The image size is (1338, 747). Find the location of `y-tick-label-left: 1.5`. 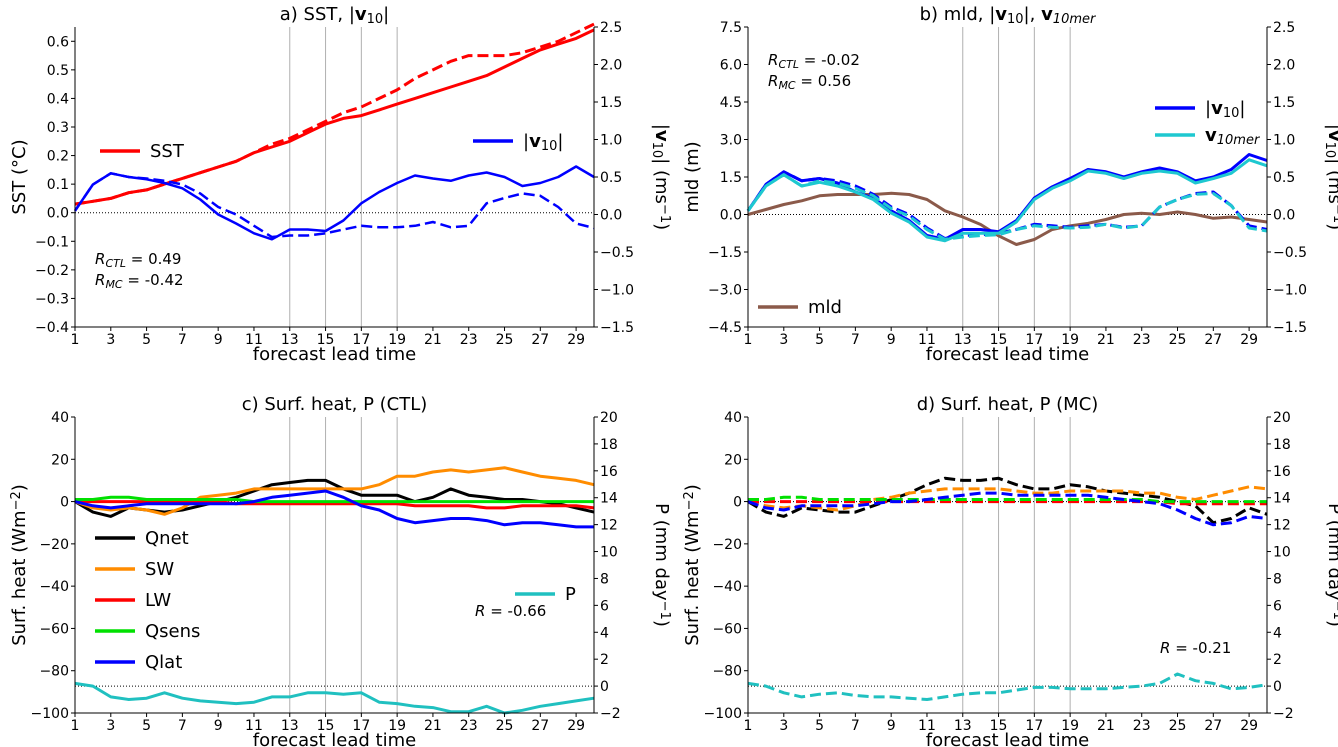

y-tick-label-left: 1.5 is located at coordinates (731, 178).